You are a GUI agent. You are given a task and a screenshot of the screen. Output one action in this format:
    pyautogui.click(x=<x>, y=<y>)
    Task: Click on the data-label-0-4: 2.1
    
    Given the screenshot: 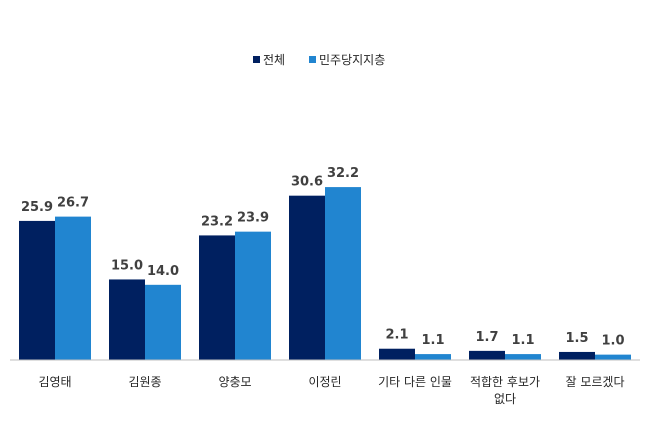 What is the action you would take?
    pyautogui.click(x=396, y=335)
    